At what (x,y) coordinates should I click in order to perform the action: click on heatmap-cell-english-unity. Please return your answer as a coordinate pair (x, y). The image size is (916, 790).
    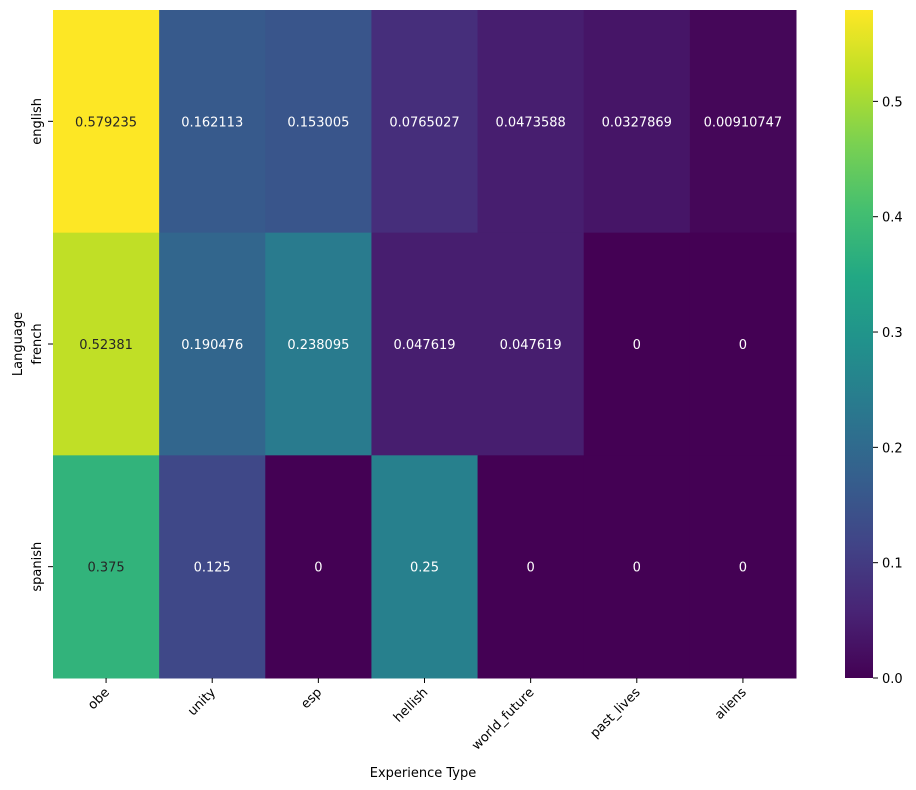
    Looking at the image, I should click on (212, 122).